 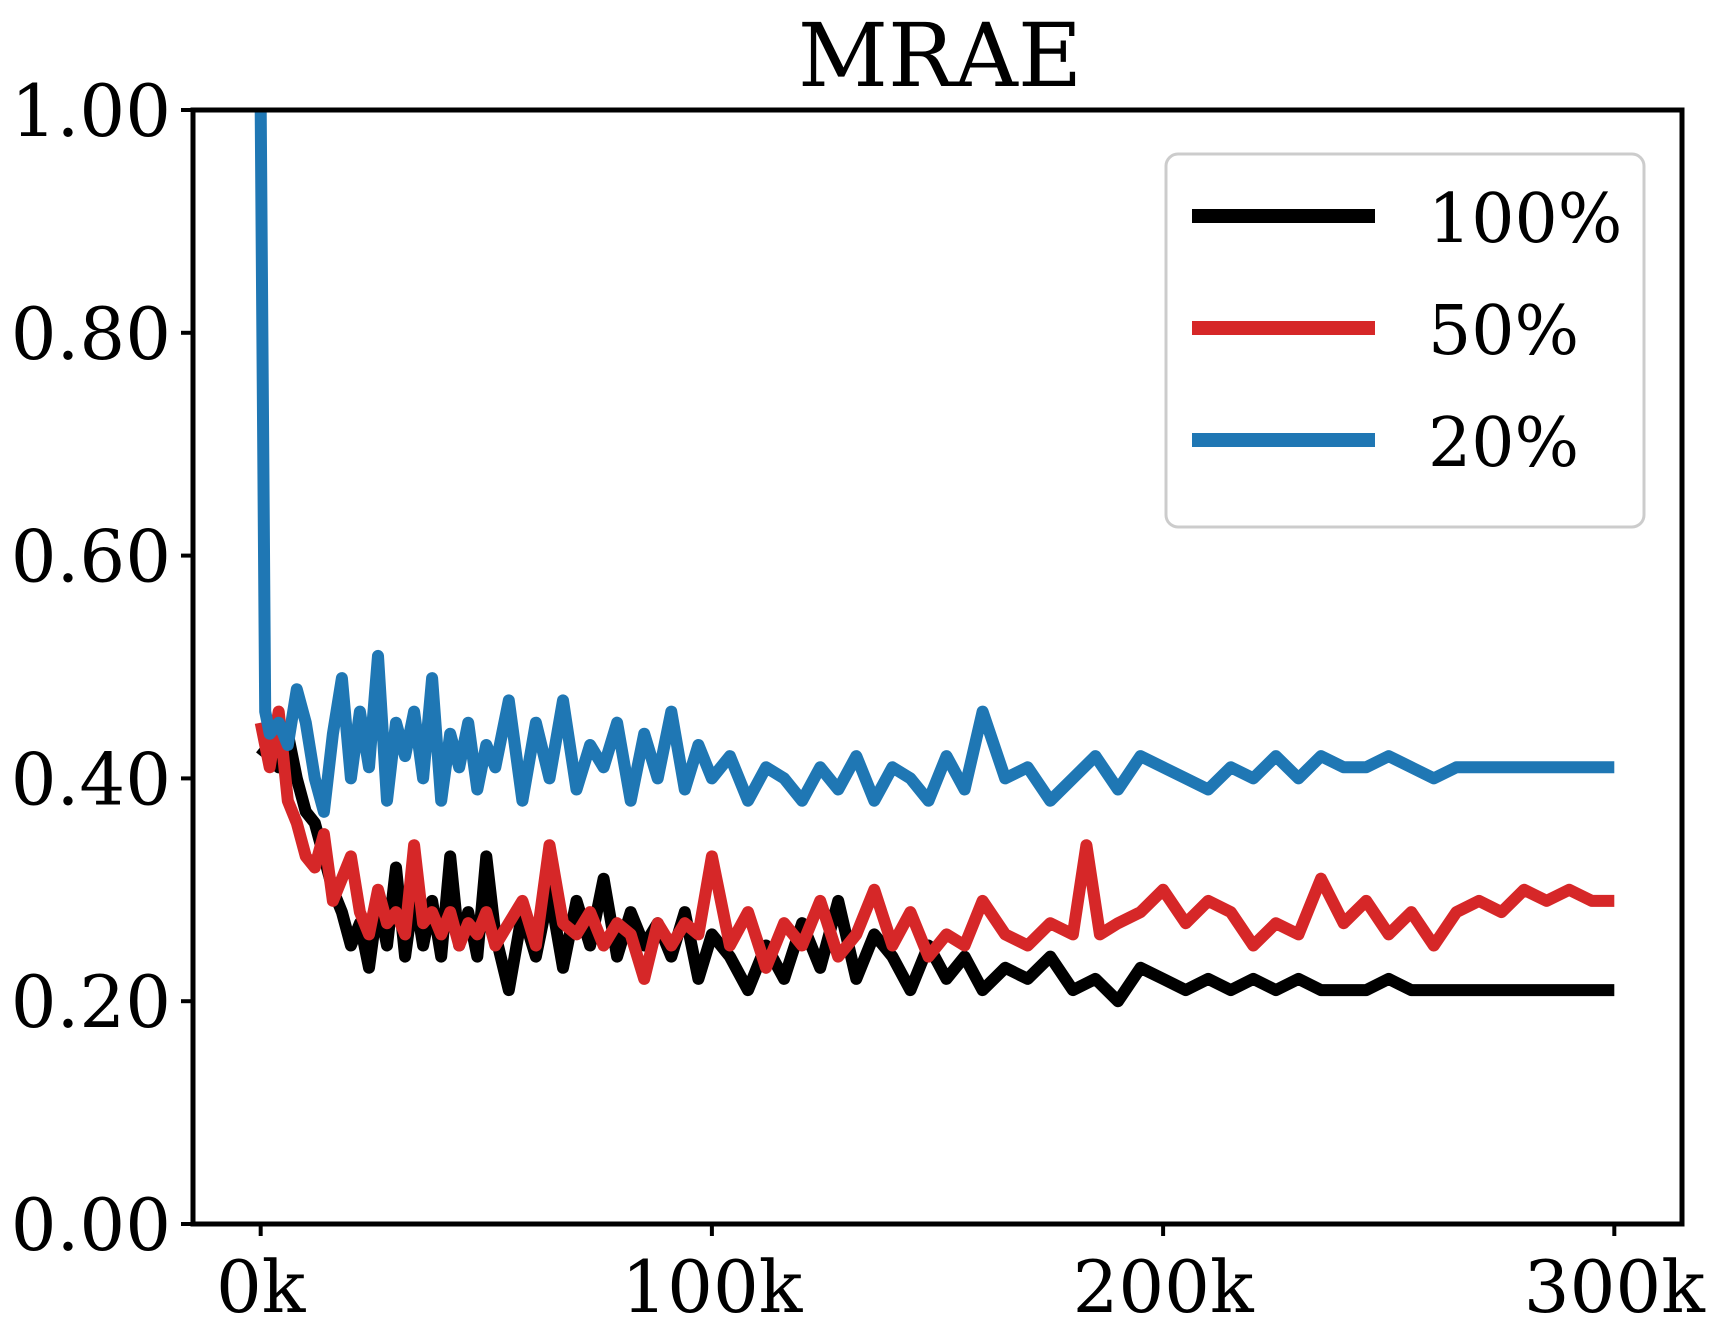 I want to click on legend: 100% 50% 20%, so click(x=1405, y=340).